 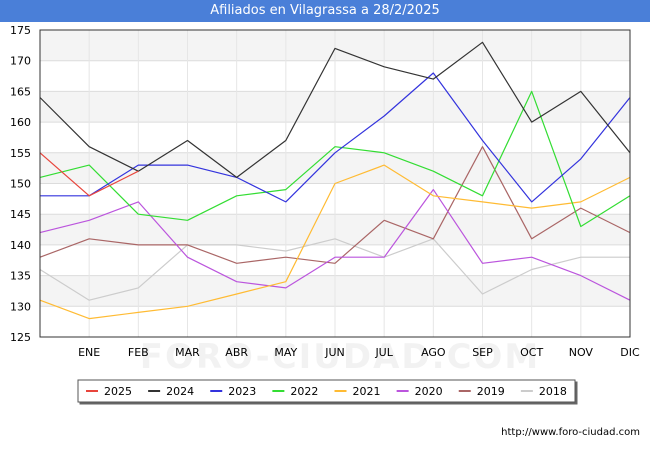 I want to click on legend-label-2024: 2024, so click(x=180, y=391).